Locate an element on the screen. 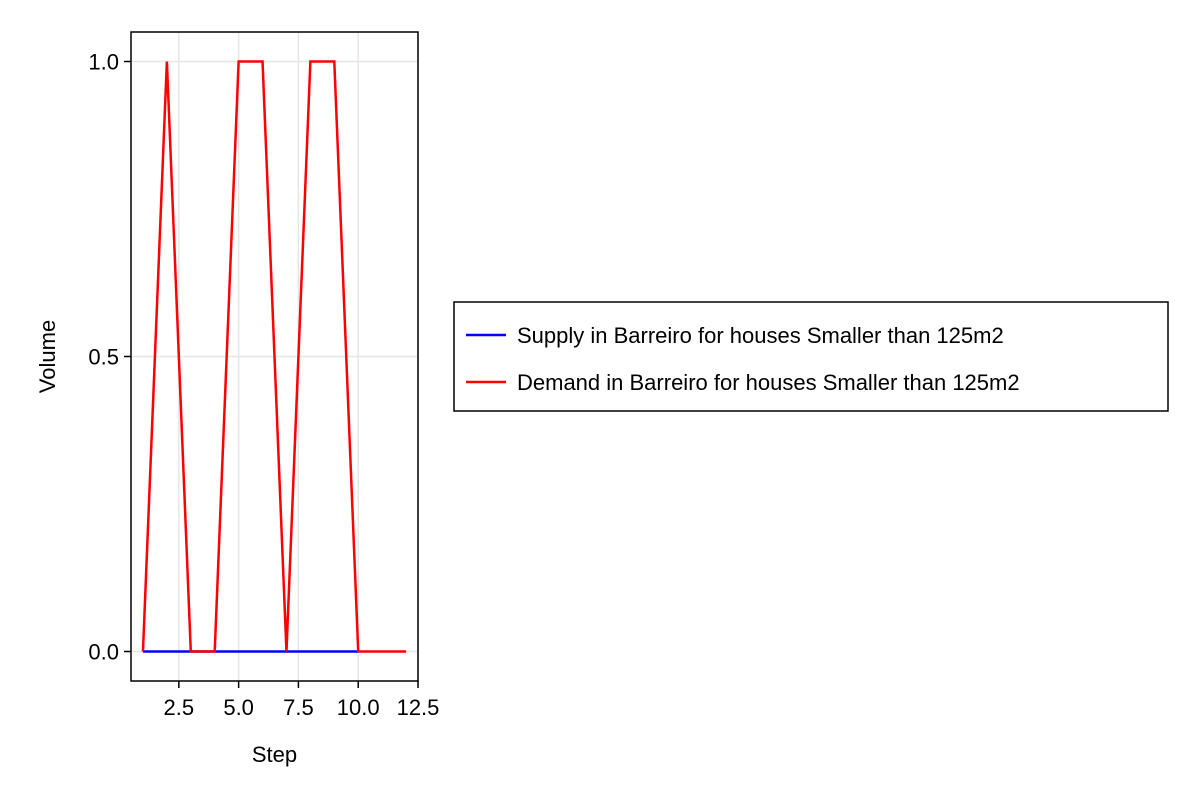  y-tick-label: 1.0 is located at coordinates (103, 62).